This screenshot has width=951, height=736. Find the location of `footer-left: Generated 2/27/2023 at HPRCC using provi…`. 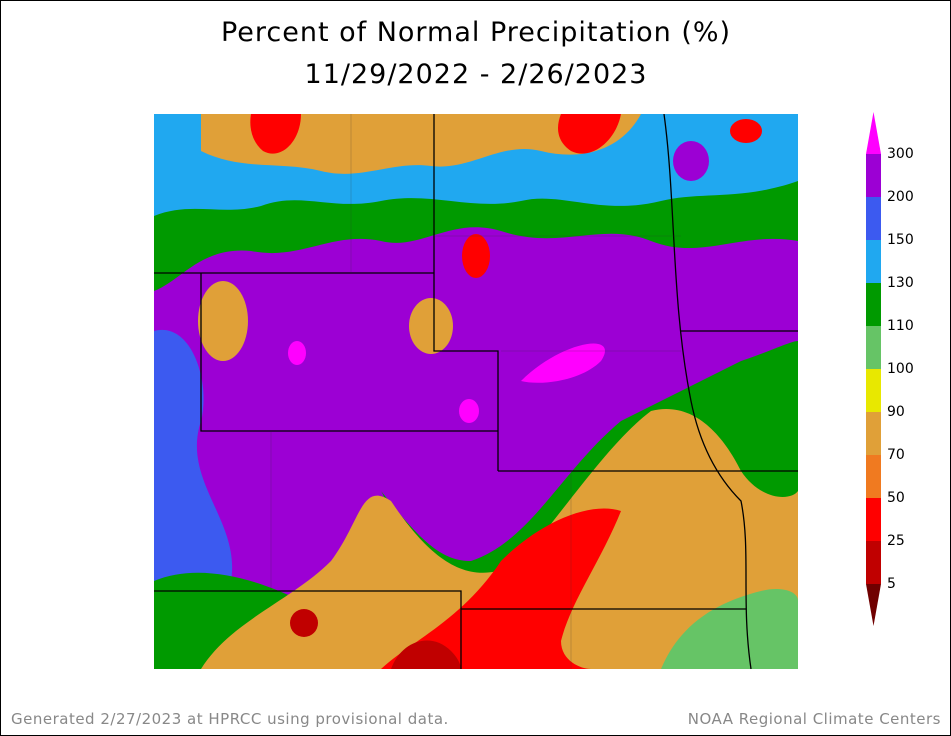

footer-left: Generated 2/27/2023 at HPRCC using provi… is located at coordinates (230, 719).